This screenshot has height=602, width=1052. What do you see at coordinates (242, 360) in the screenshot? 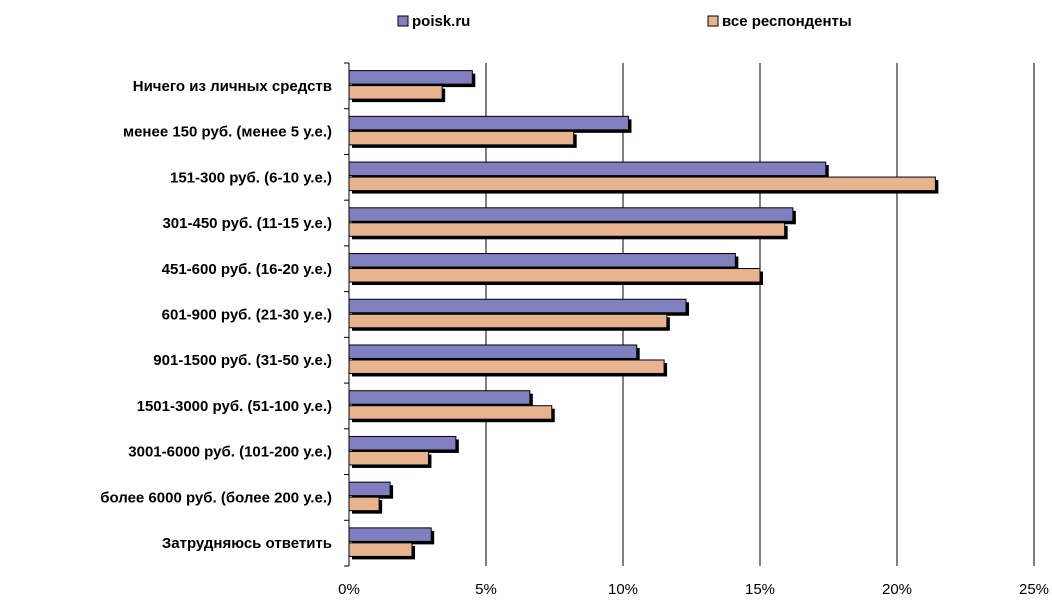
I see `category-label: 901-1500 руб. (31-50 у.е.)` at bounding box center [242, 360].